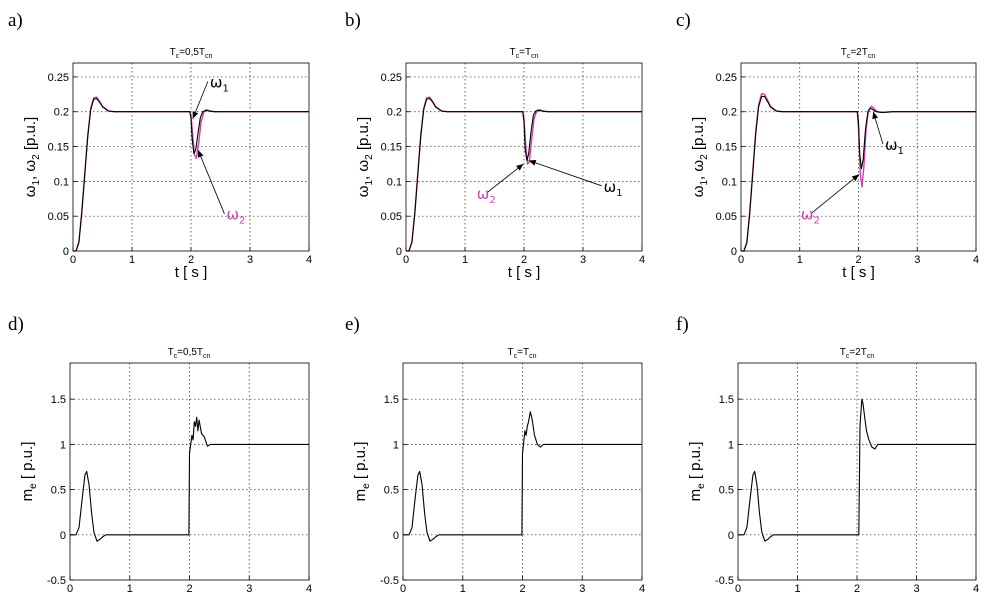  What do you see at coordinates (352, 324) in the screenshot?
I see `panel-letter: e)` at bounding box center [352, 324].